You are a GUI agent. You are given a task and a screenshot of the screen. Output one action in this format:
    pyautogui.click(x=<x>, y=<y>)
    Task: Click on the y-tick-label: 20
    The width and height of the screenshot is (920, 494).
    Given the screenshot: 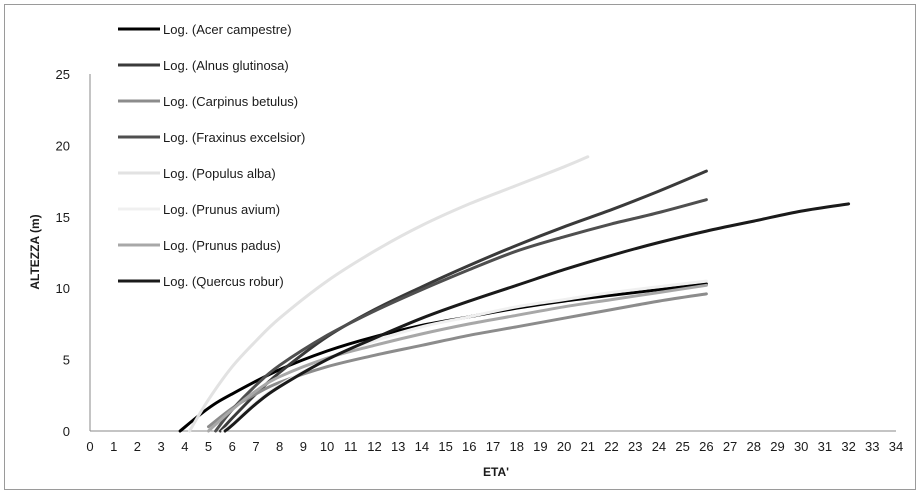 What is the action you would take?
    pyautogui.click(x=63, y=145)
    